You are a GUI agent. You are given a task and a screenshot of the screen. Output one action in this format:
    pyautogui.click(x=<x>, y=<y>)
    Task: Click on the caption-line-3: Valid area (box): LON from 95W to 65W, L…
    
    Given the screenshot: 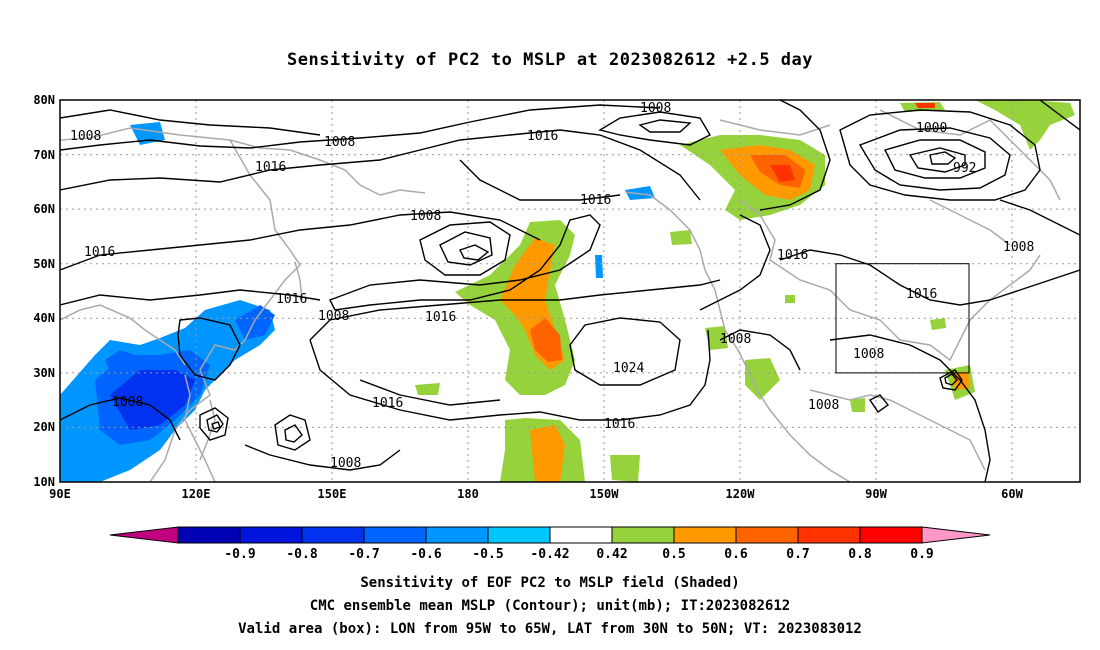 What is the action you would take?
    pyautogui.click(x=550, y=629)
    